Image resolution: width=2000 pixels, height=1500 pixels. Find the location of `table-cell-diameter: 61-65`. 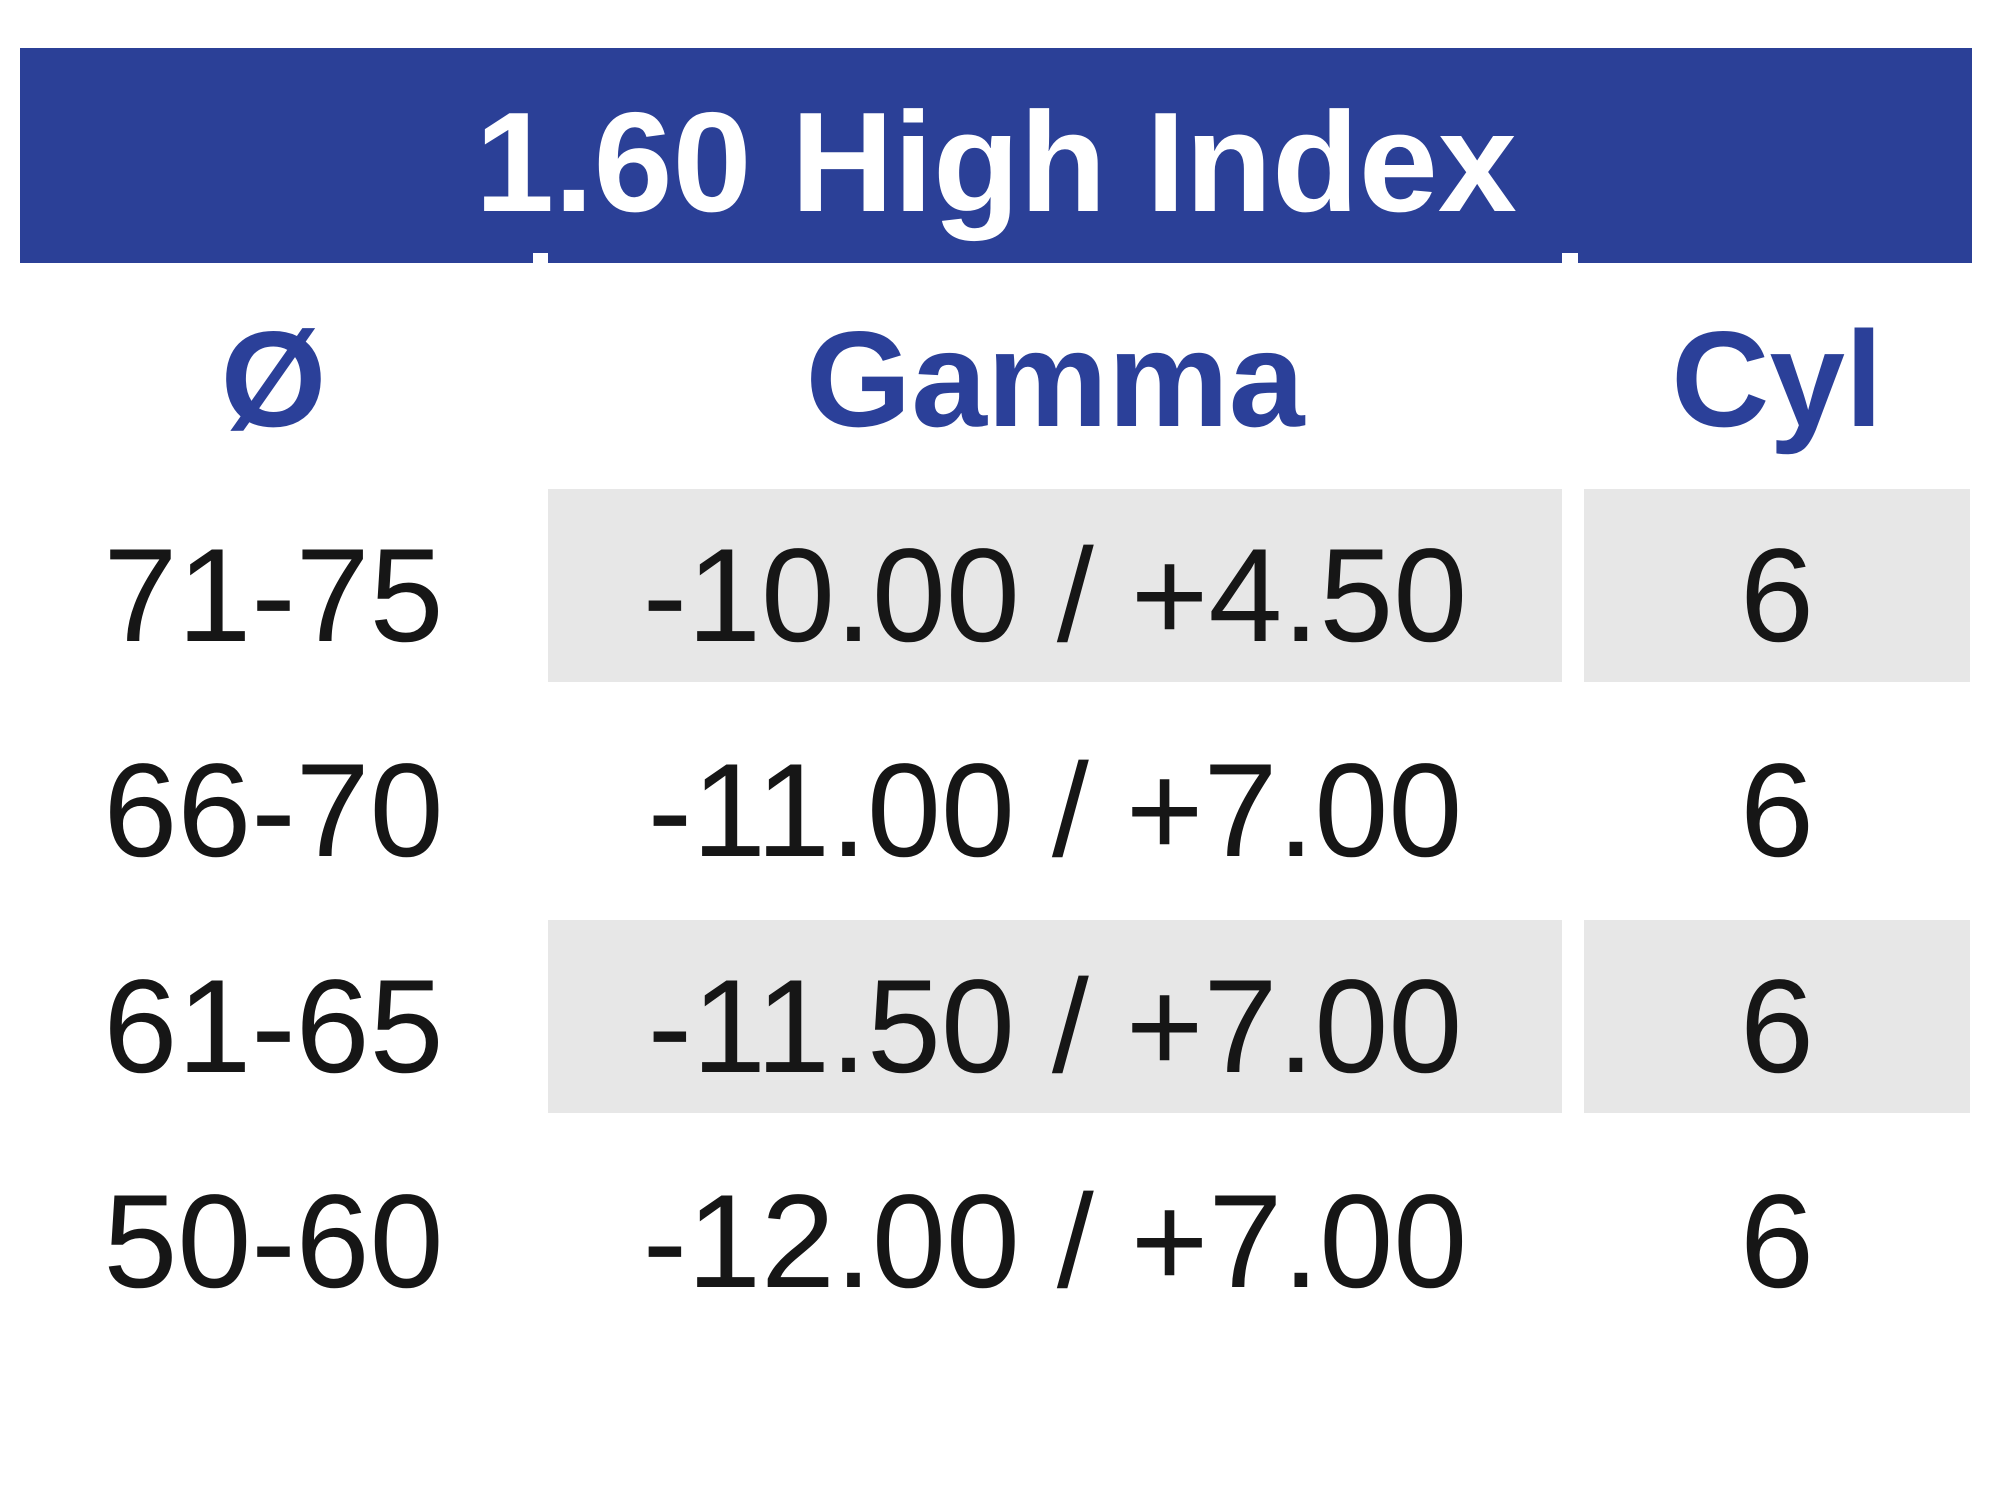

table-cell-diameter: 61-65 is located at coordinates (273, 1026).